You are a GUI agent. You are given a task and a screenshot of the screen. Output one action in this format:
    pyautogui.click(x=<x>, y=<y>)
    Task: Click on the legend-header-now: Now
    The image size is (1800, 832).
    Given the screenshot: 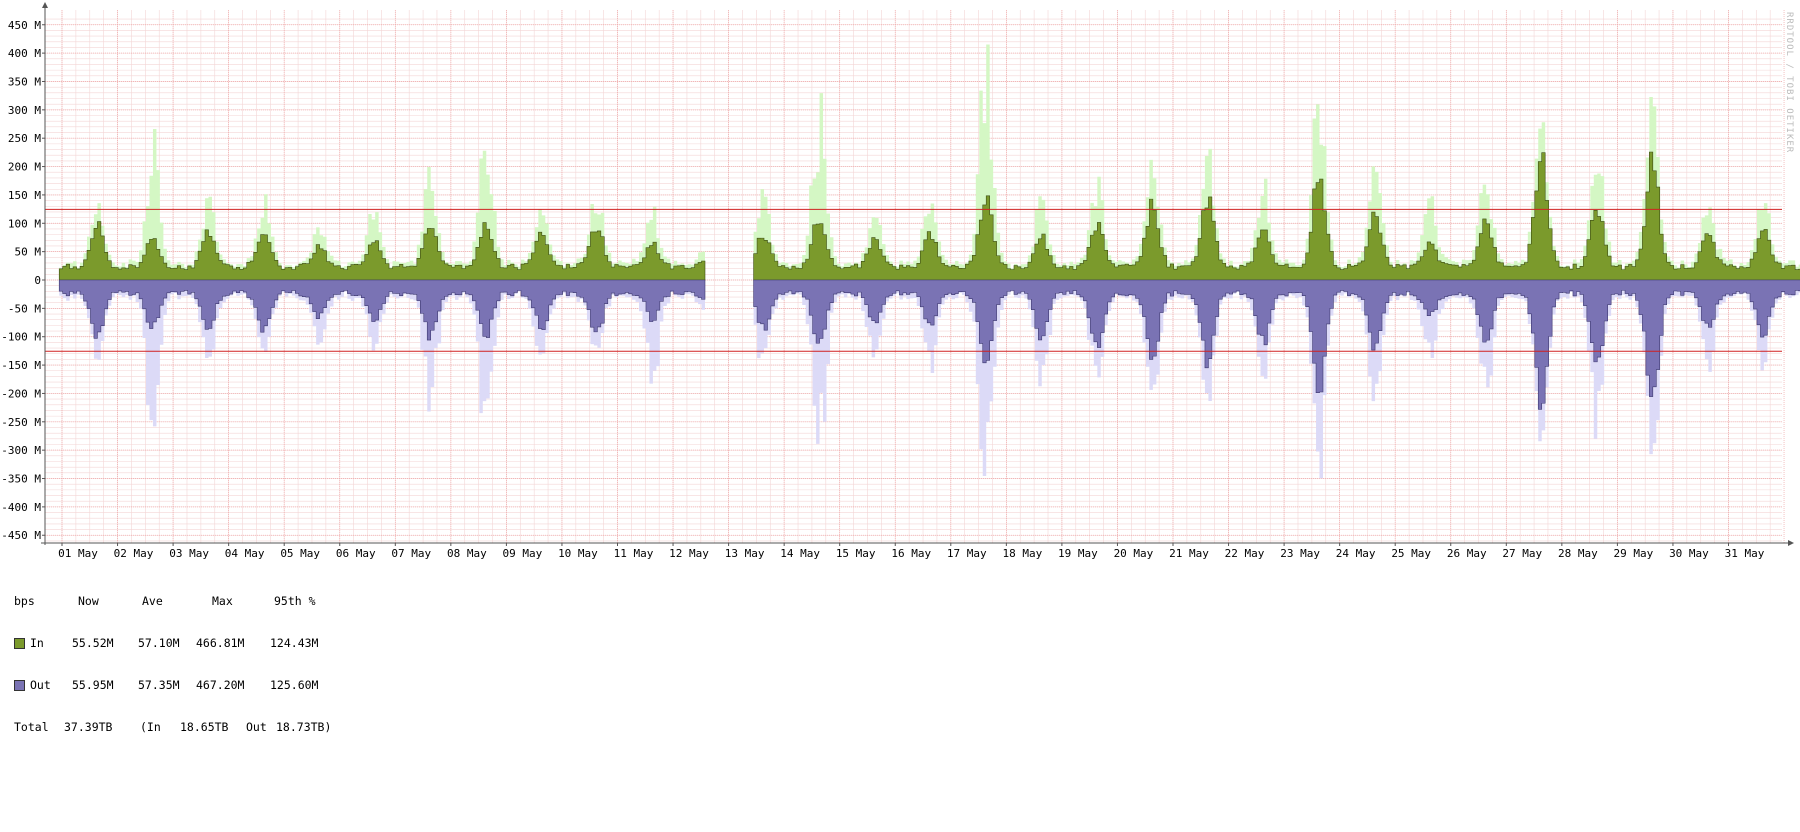 What is the action you would take?
    pyautogui.click(x=88, y=601)
    